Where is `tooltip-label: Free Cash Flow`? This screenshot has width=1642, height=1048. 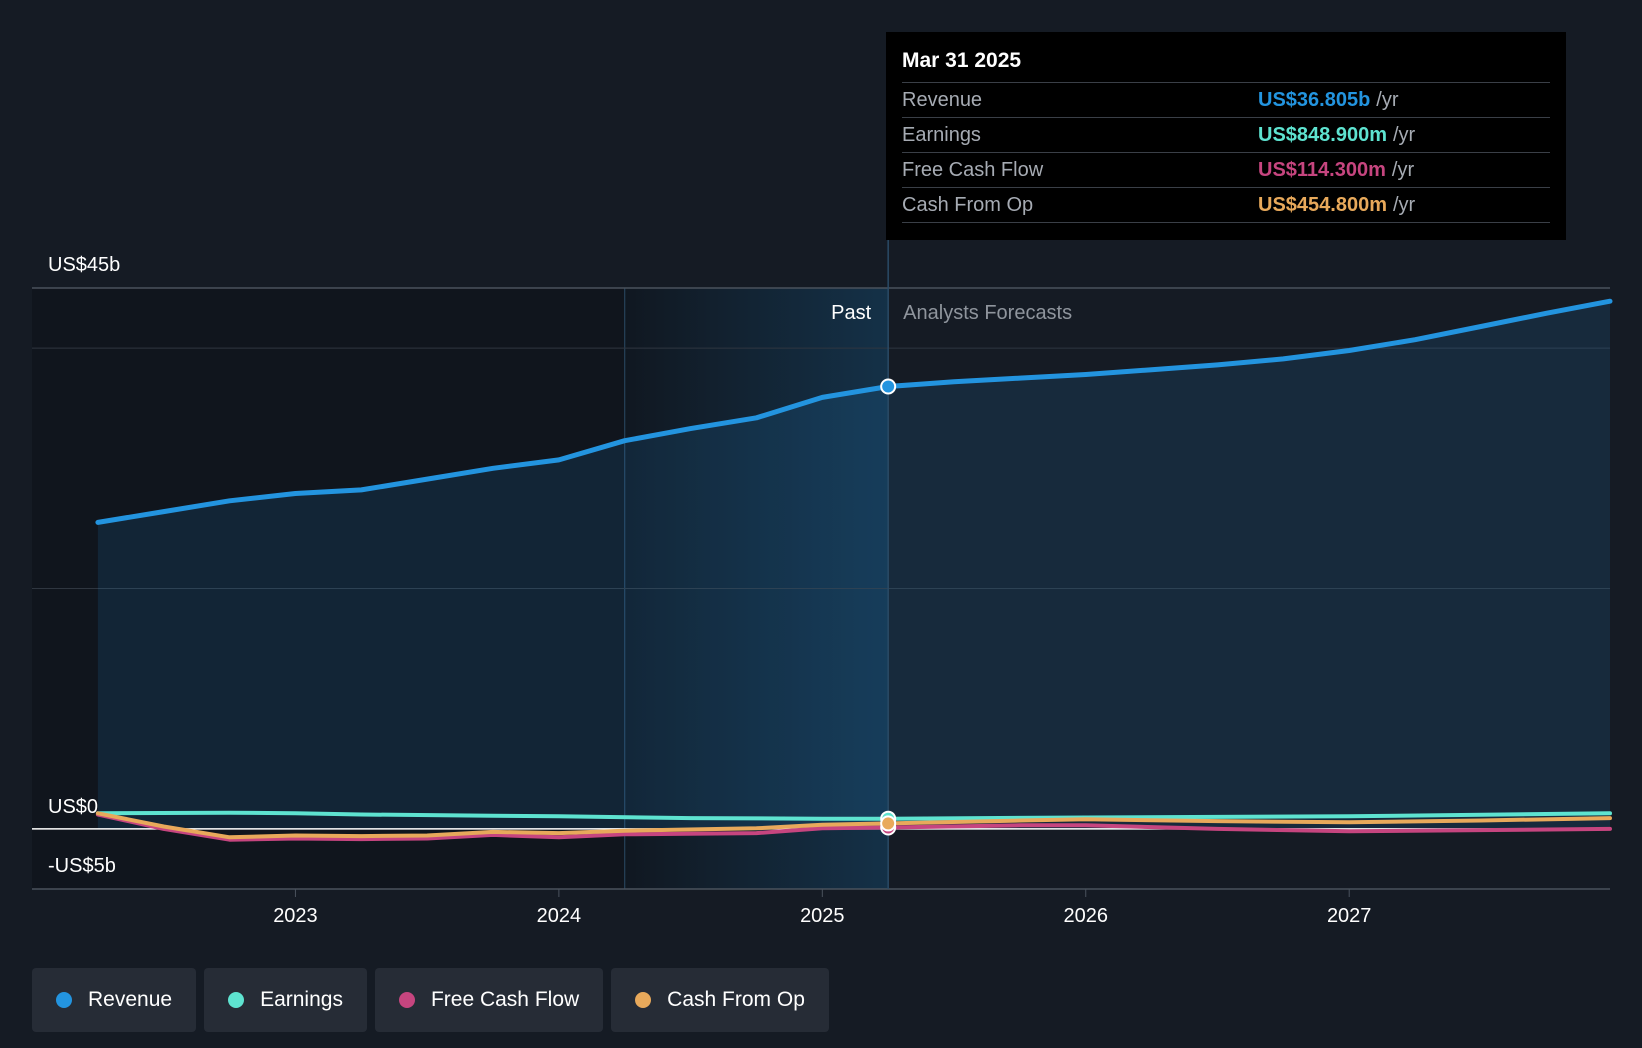 tooltip-label: Free Cash Flow is located at coordinates (973, 170).